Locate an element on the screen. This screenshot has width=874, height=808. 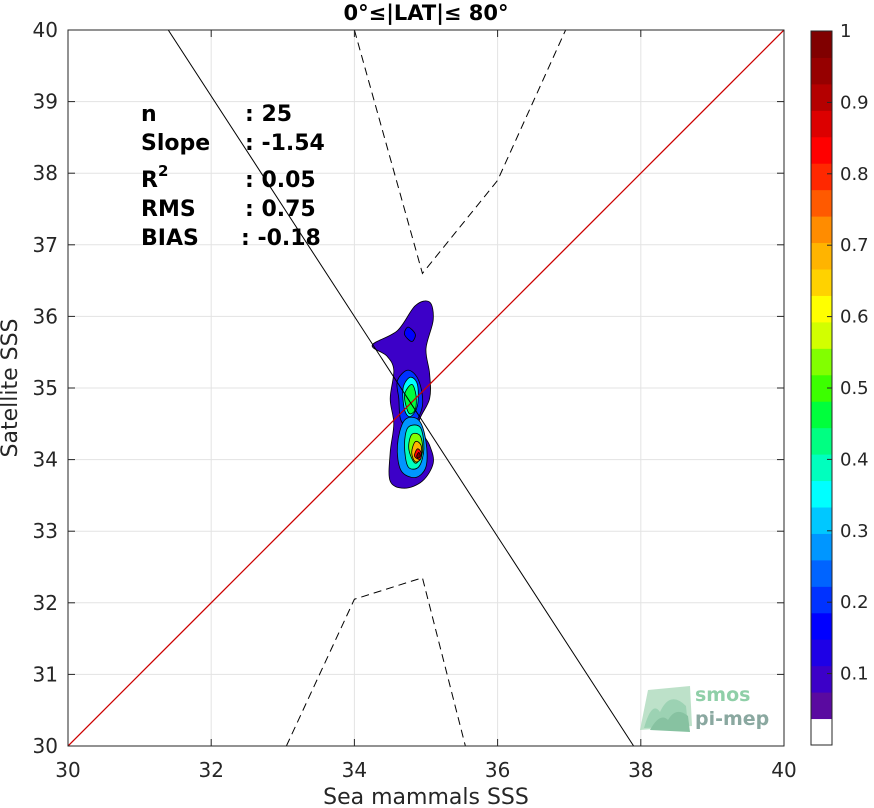
logo-line-2: pi-mep is located at coordinates (732, 719).